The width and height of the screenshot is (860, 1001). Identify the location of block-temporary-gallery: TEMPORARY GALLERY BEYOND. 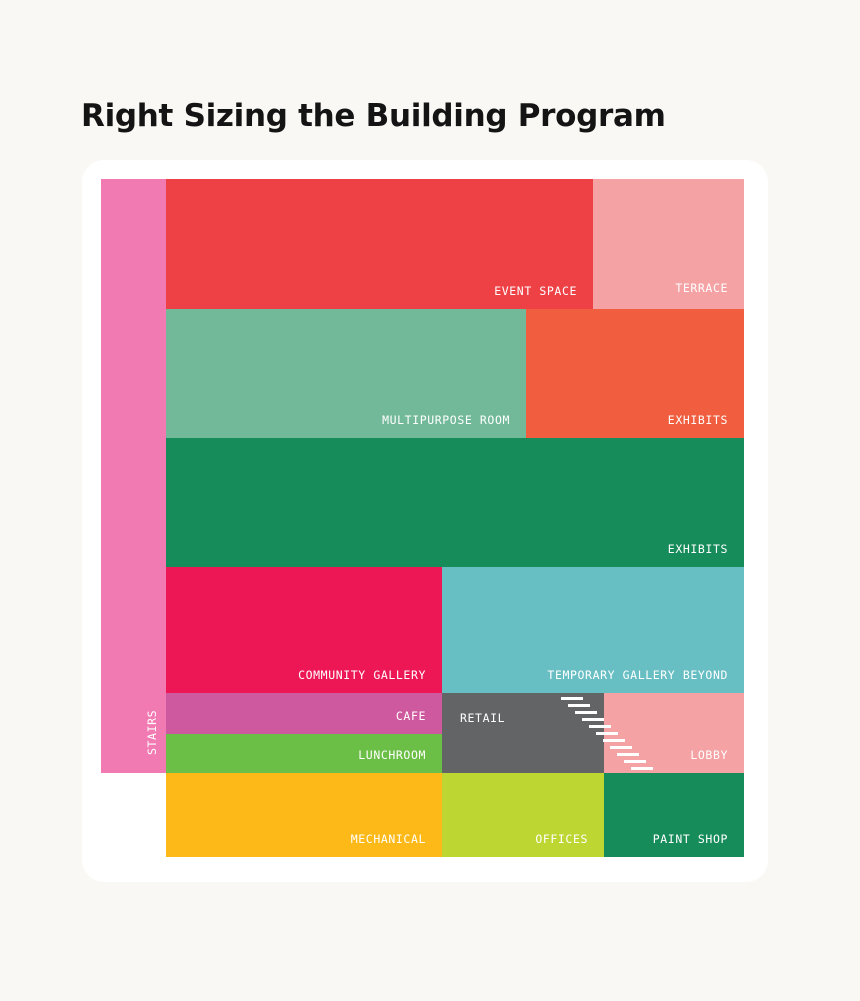
(593, 630).